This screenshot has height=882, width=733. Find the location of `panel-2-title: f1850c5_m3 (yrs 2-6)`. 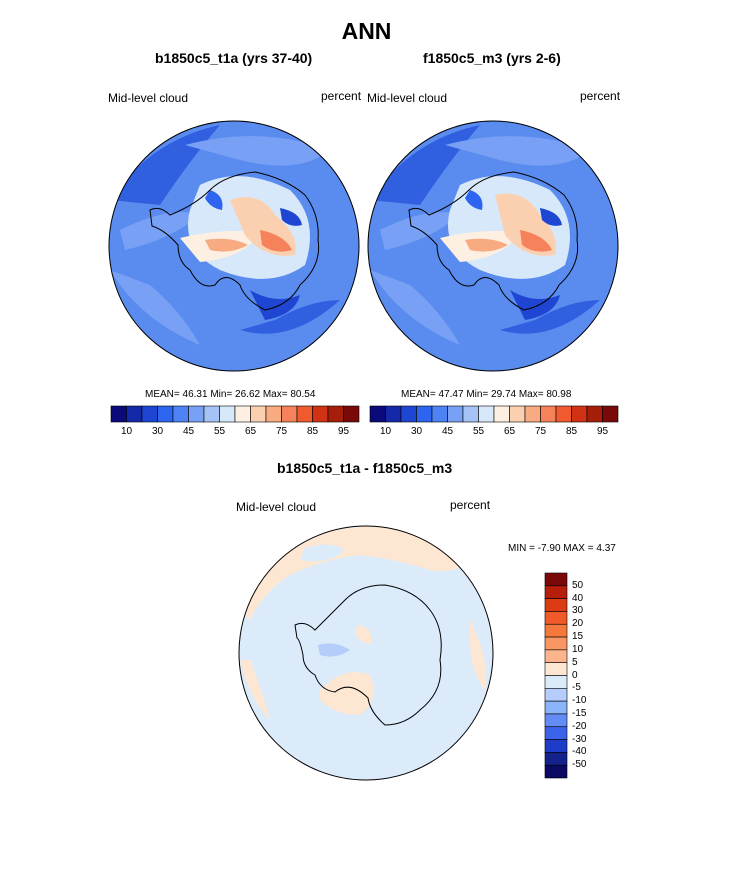

panel-2-title: f1850c5_m3 (yrs 2-6) is located at coordinates (492, 58).